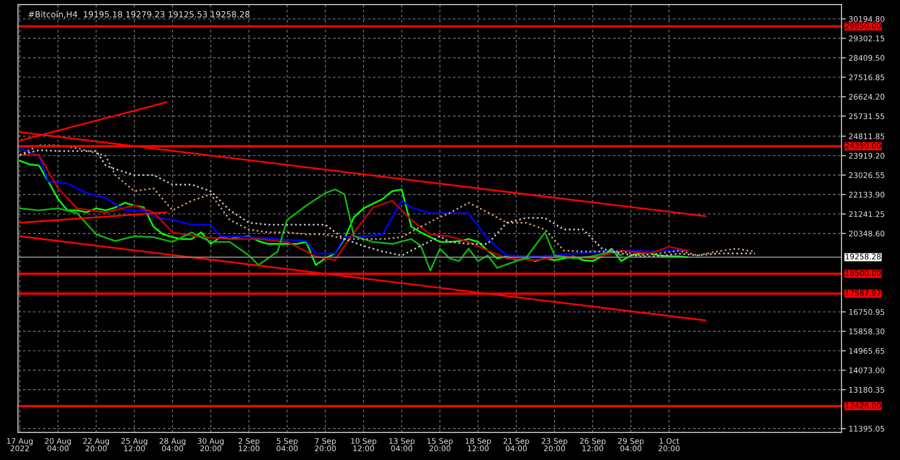 This screenshot has height=460, width=900. Describe the element at coordinates (320, 230) in the screenshot. I see `line-series` at that location.